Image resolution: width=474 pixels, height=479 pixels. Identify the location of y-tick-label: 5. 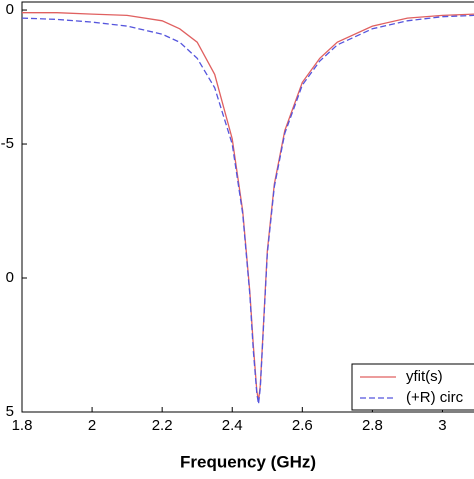
(10, 411).